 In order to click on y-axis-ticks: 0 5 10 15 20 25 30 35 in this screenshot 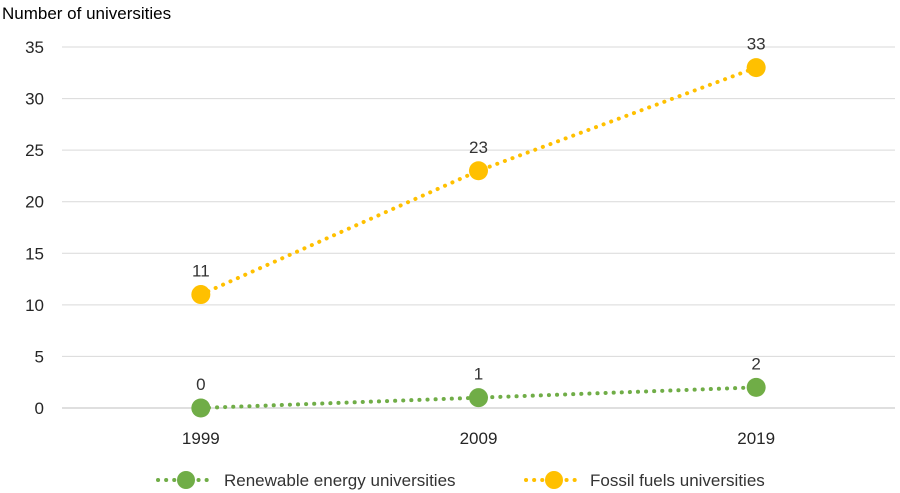, I will do `click(34, 228)`.